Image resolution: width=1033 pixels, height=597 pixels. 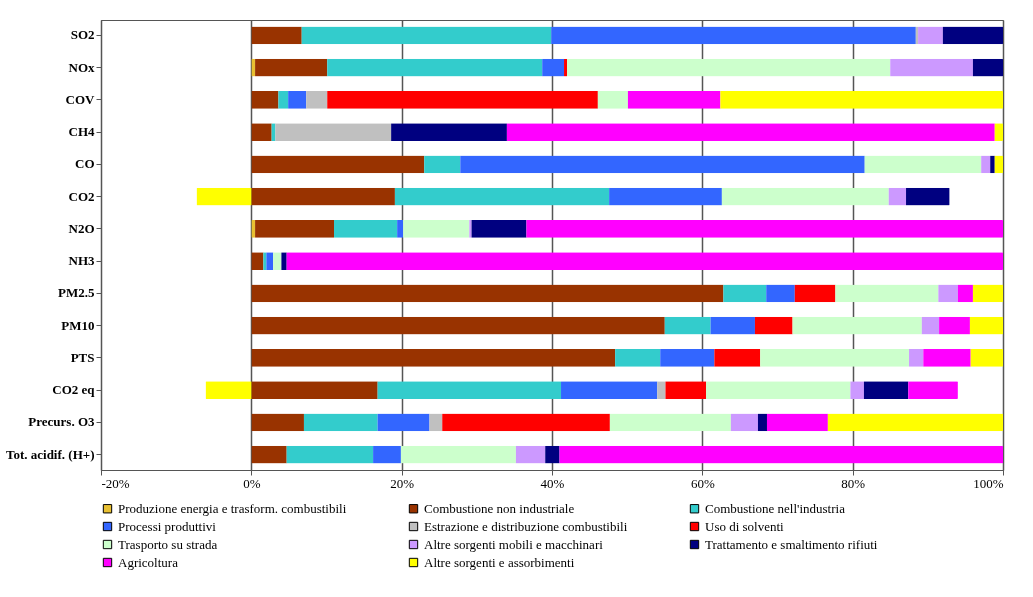 What do you see at coordinates (50, 454) in the screenshot?
I see `y-tick-label: Tot. acidif. (H+)` at bounding box center [50, 454].